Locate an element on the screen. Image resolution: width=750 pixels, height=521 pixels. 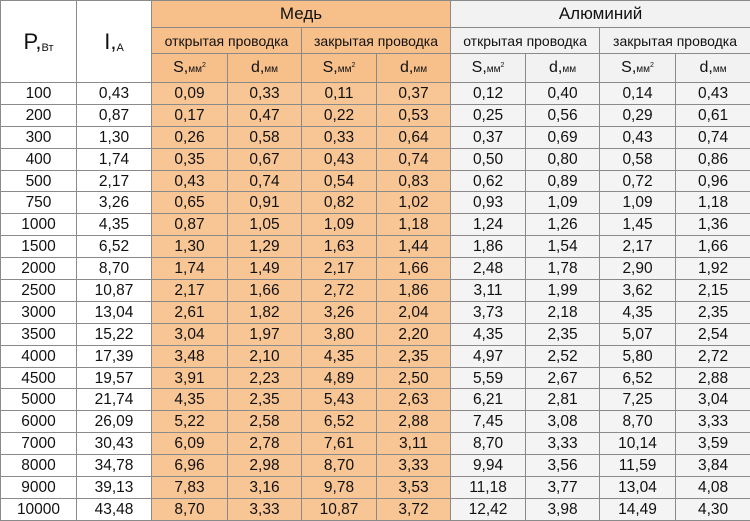
copper-closed-d-header: d,мм is located at coordinates (414, 68).